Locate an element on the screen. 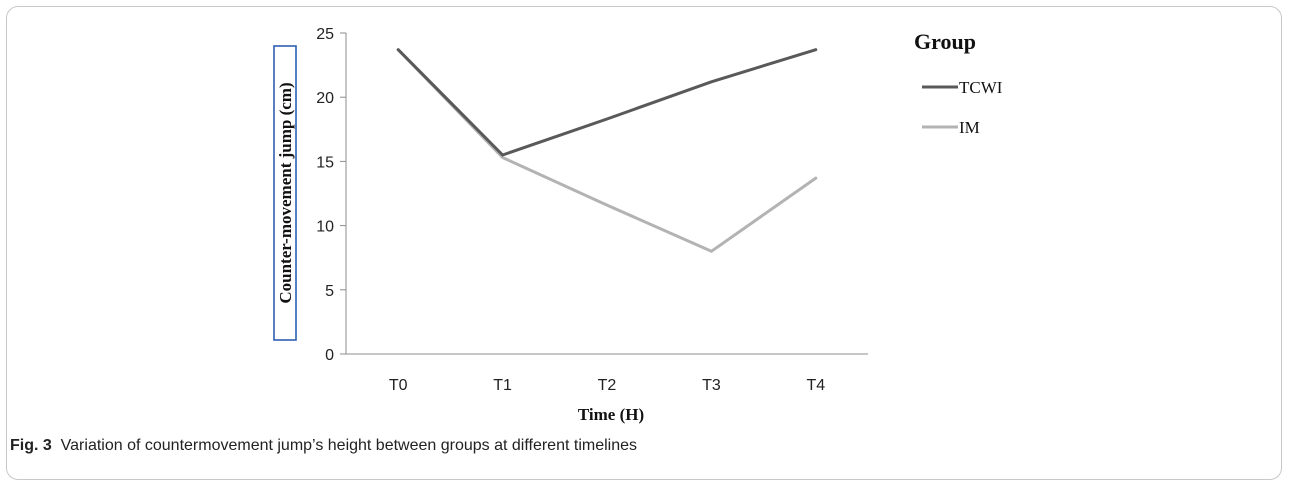 Image resolution: width=1290 pixels, height=480 pixels. y-tick-label: 15 is located at coordinates (325, 162).